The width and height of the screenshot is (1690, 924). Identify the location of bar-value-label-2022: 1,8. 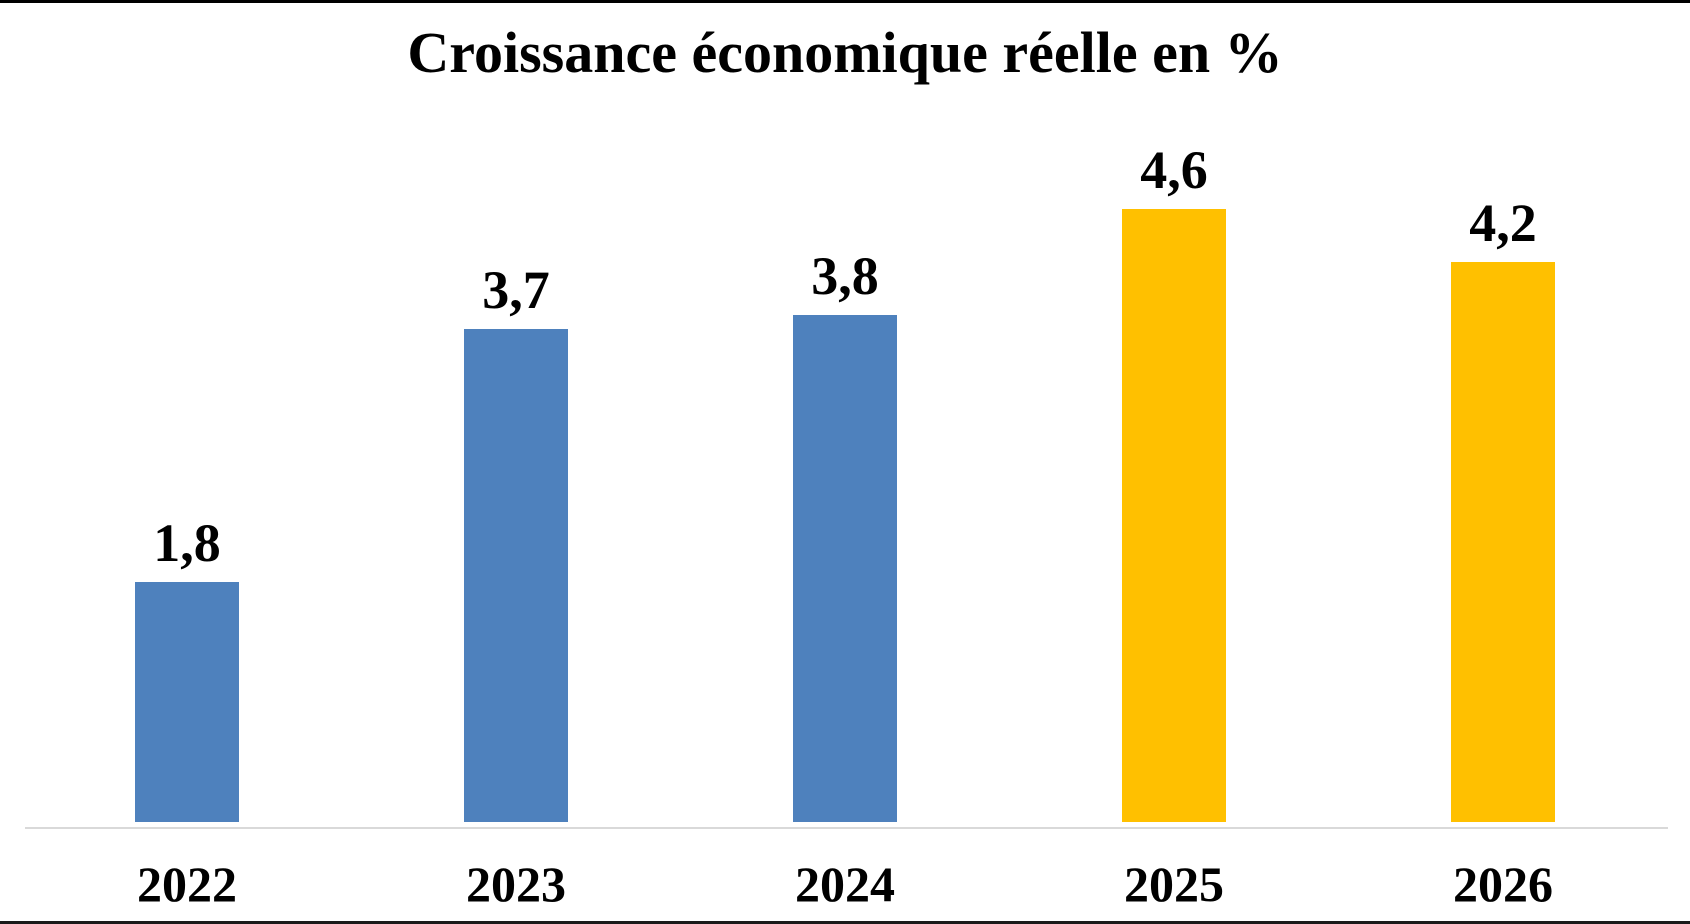
(187, 543).